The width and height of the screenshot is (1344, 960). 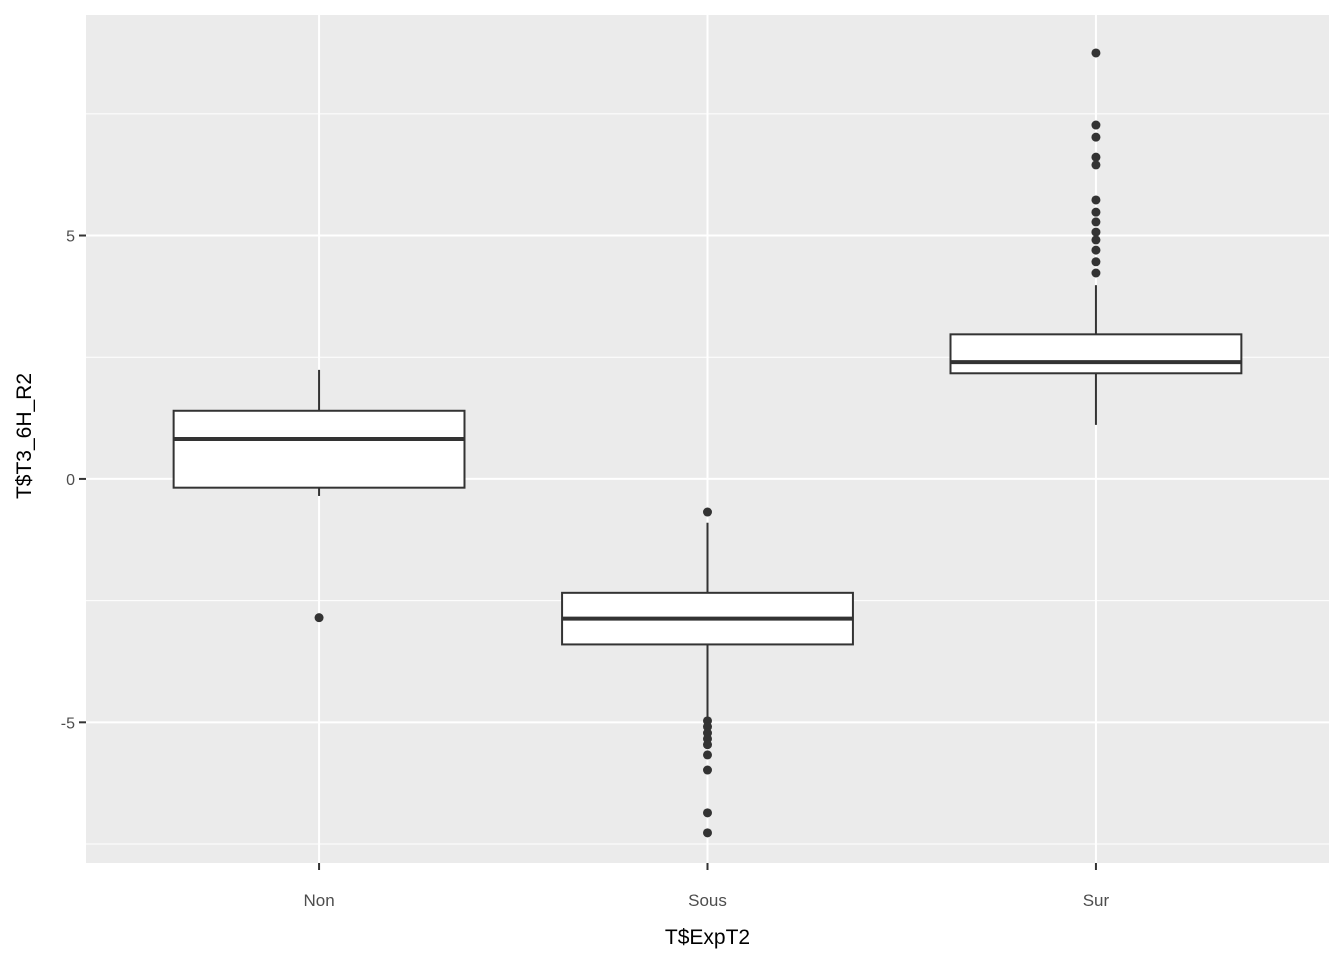 What do you see at coordinates (24, 436) in the screenshot?
I see `y-axis-title: T$T3_6H_R2` at bounding box center [24, 436].